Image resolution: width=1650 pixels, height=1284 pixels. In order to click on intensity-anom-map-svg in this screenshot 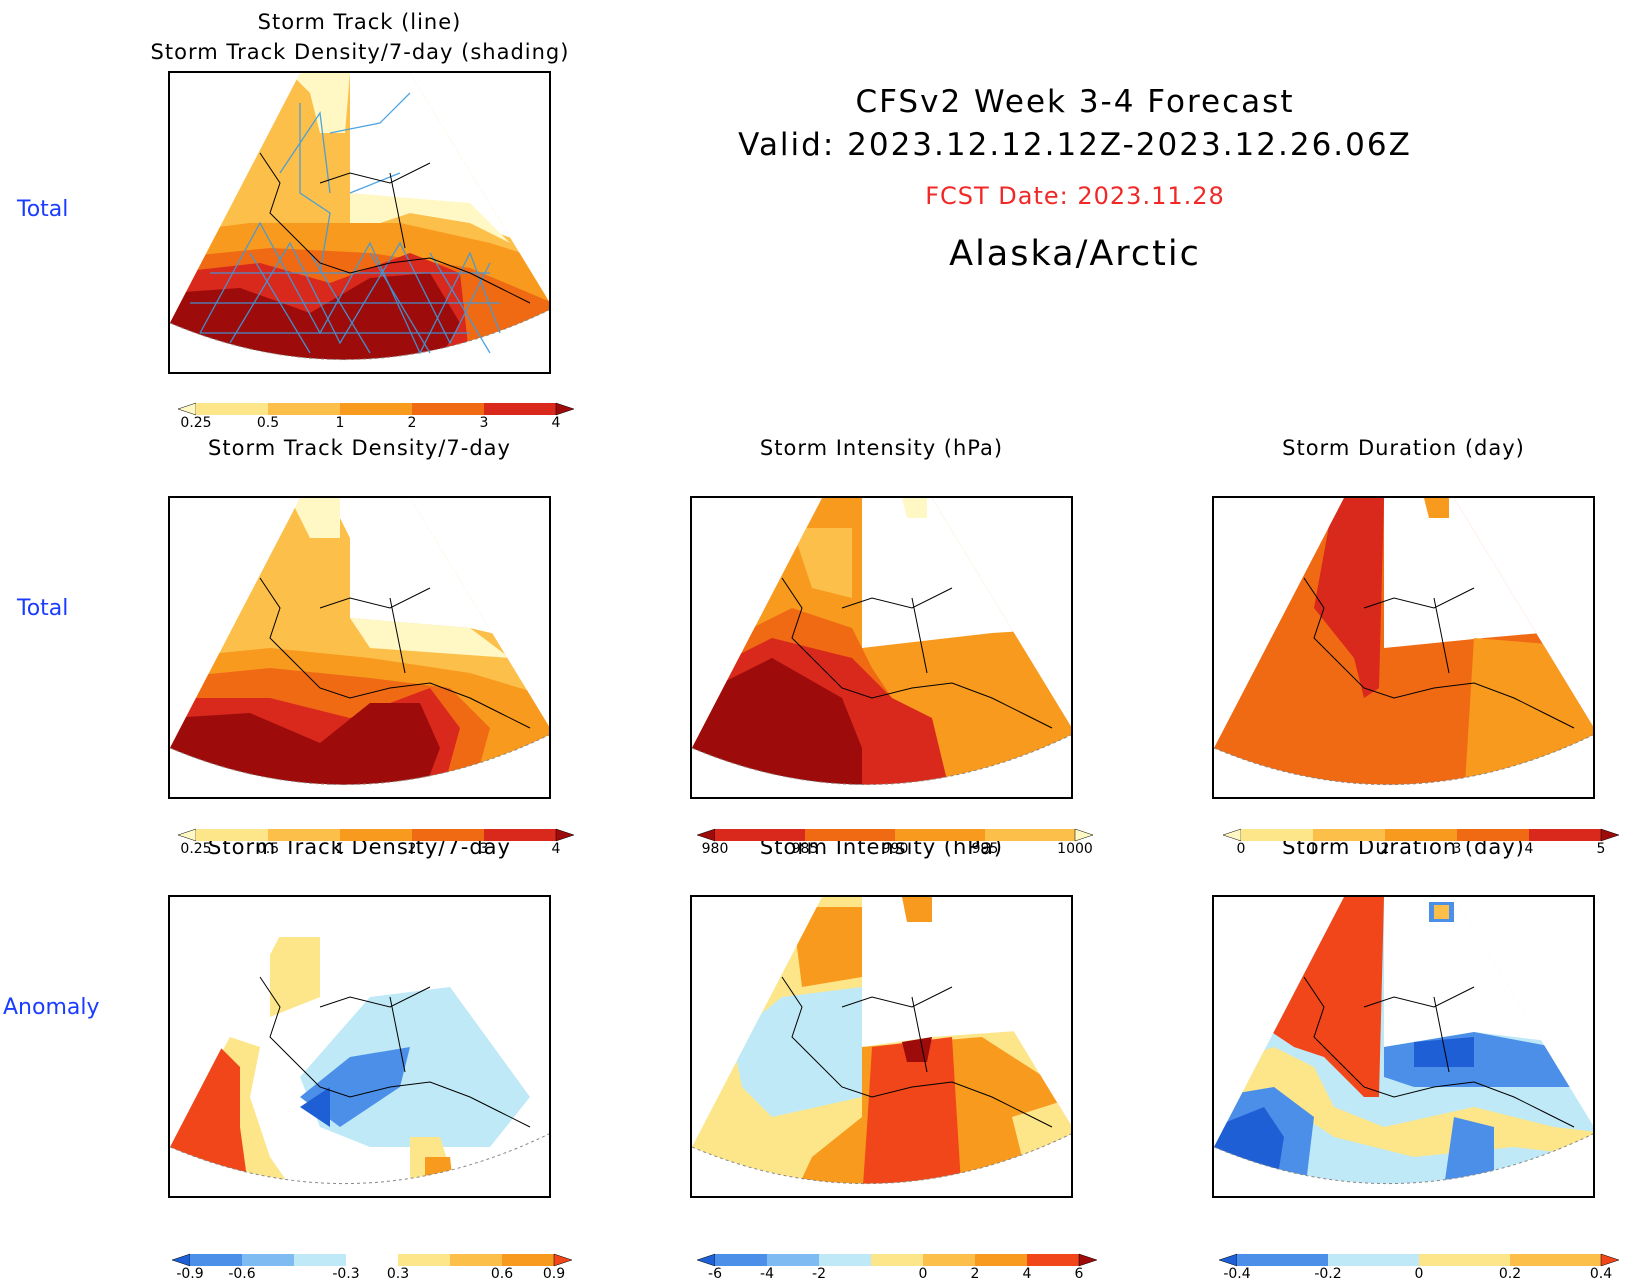, I will do `click(881, 1041)`.